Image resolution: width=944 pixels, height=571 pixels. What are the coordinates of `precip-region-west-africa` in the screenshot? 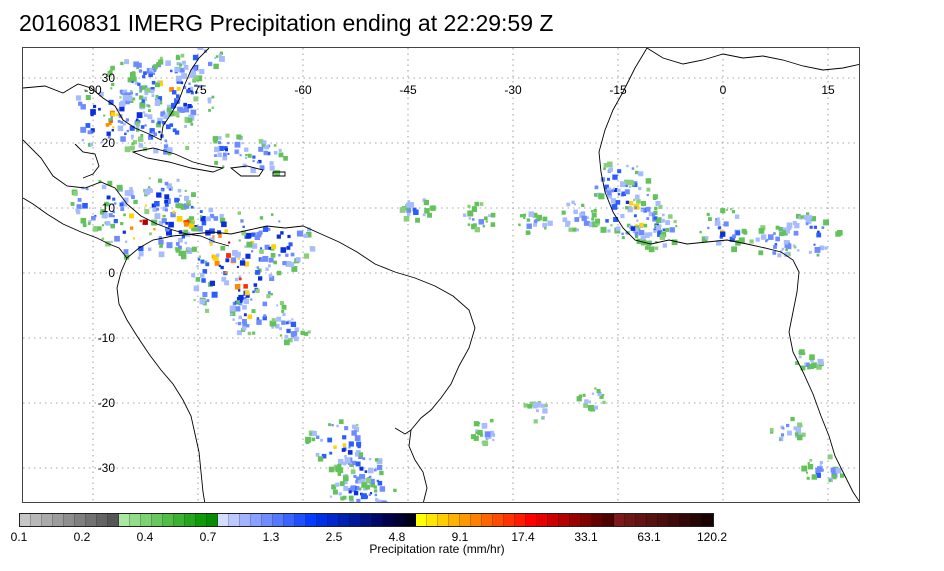 It's located at (631, 203).